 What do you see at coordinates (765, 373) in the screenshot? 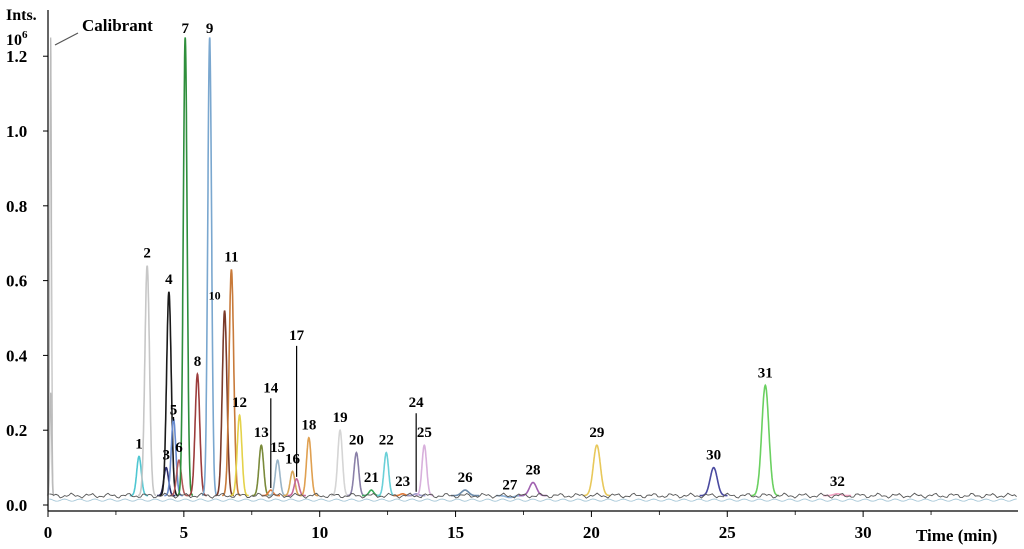
I see `peak-label-31: 31` at bounding box center [765, 373].